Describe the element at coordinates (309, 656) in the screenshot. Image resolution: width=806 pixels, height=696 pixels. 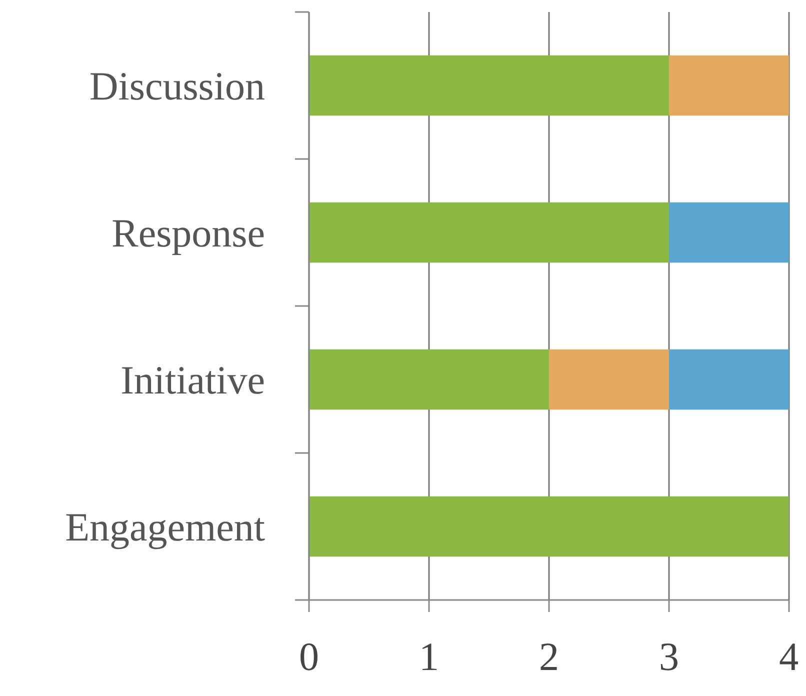
I see `x-tick-label: 0` at that location.